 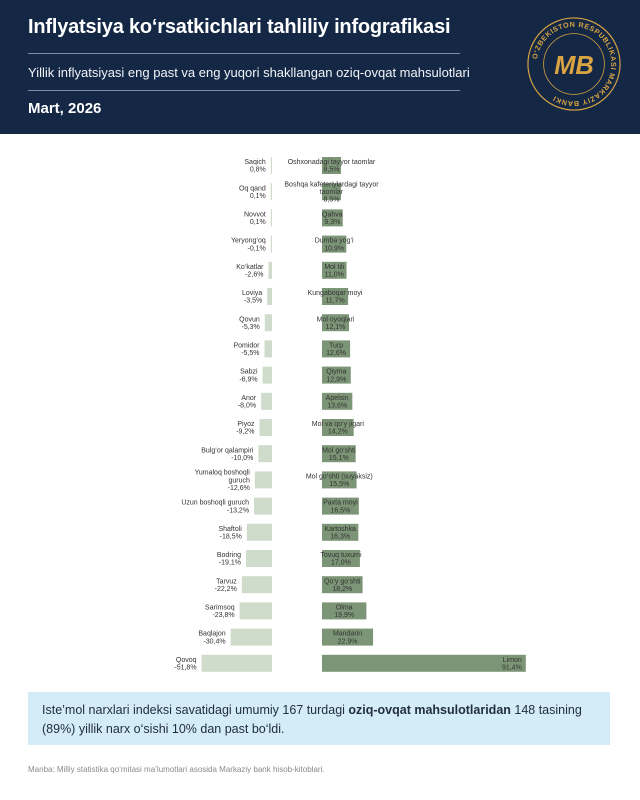 I want to click on high-bar-group: Kartoshka 16,3%, so click(x=340, y=532).